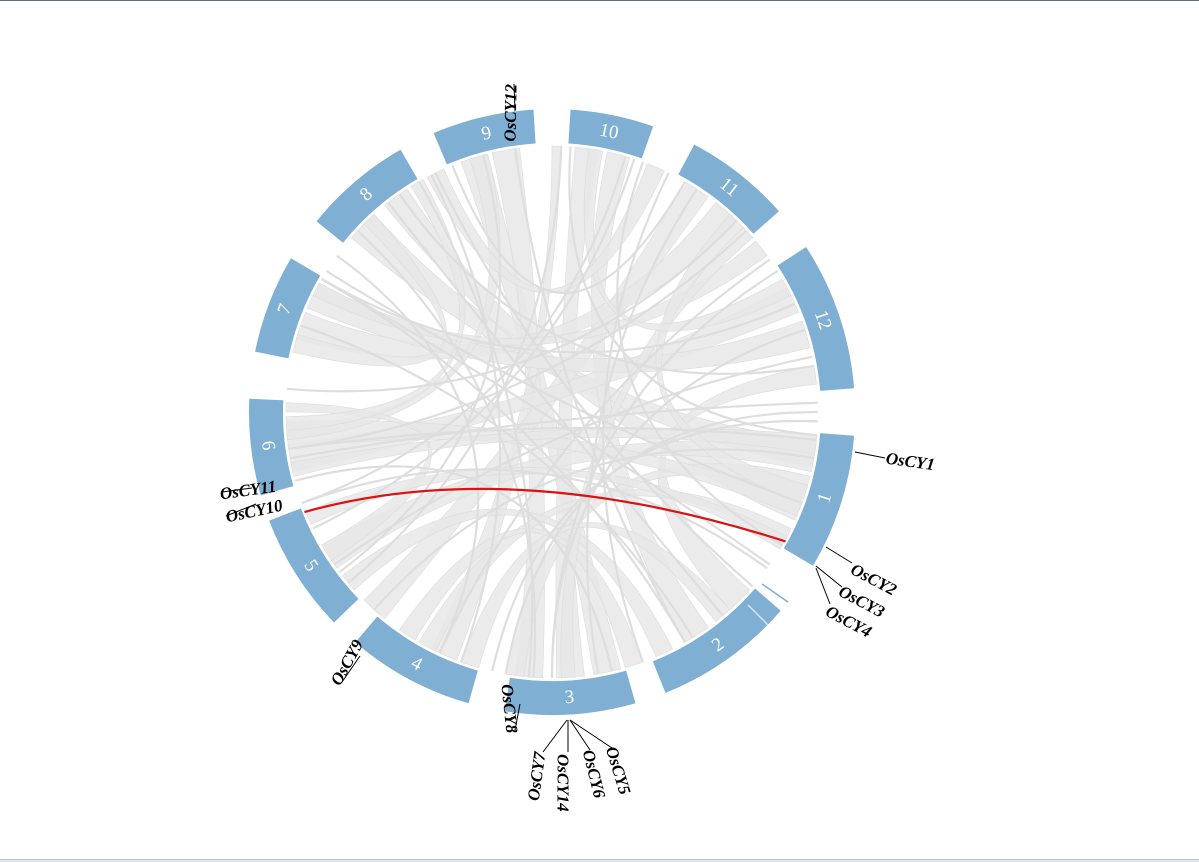 This screenshot has height=862, width=1199. I want to click on gene-marker-oscy9: OsCY9, so click(347, 662).